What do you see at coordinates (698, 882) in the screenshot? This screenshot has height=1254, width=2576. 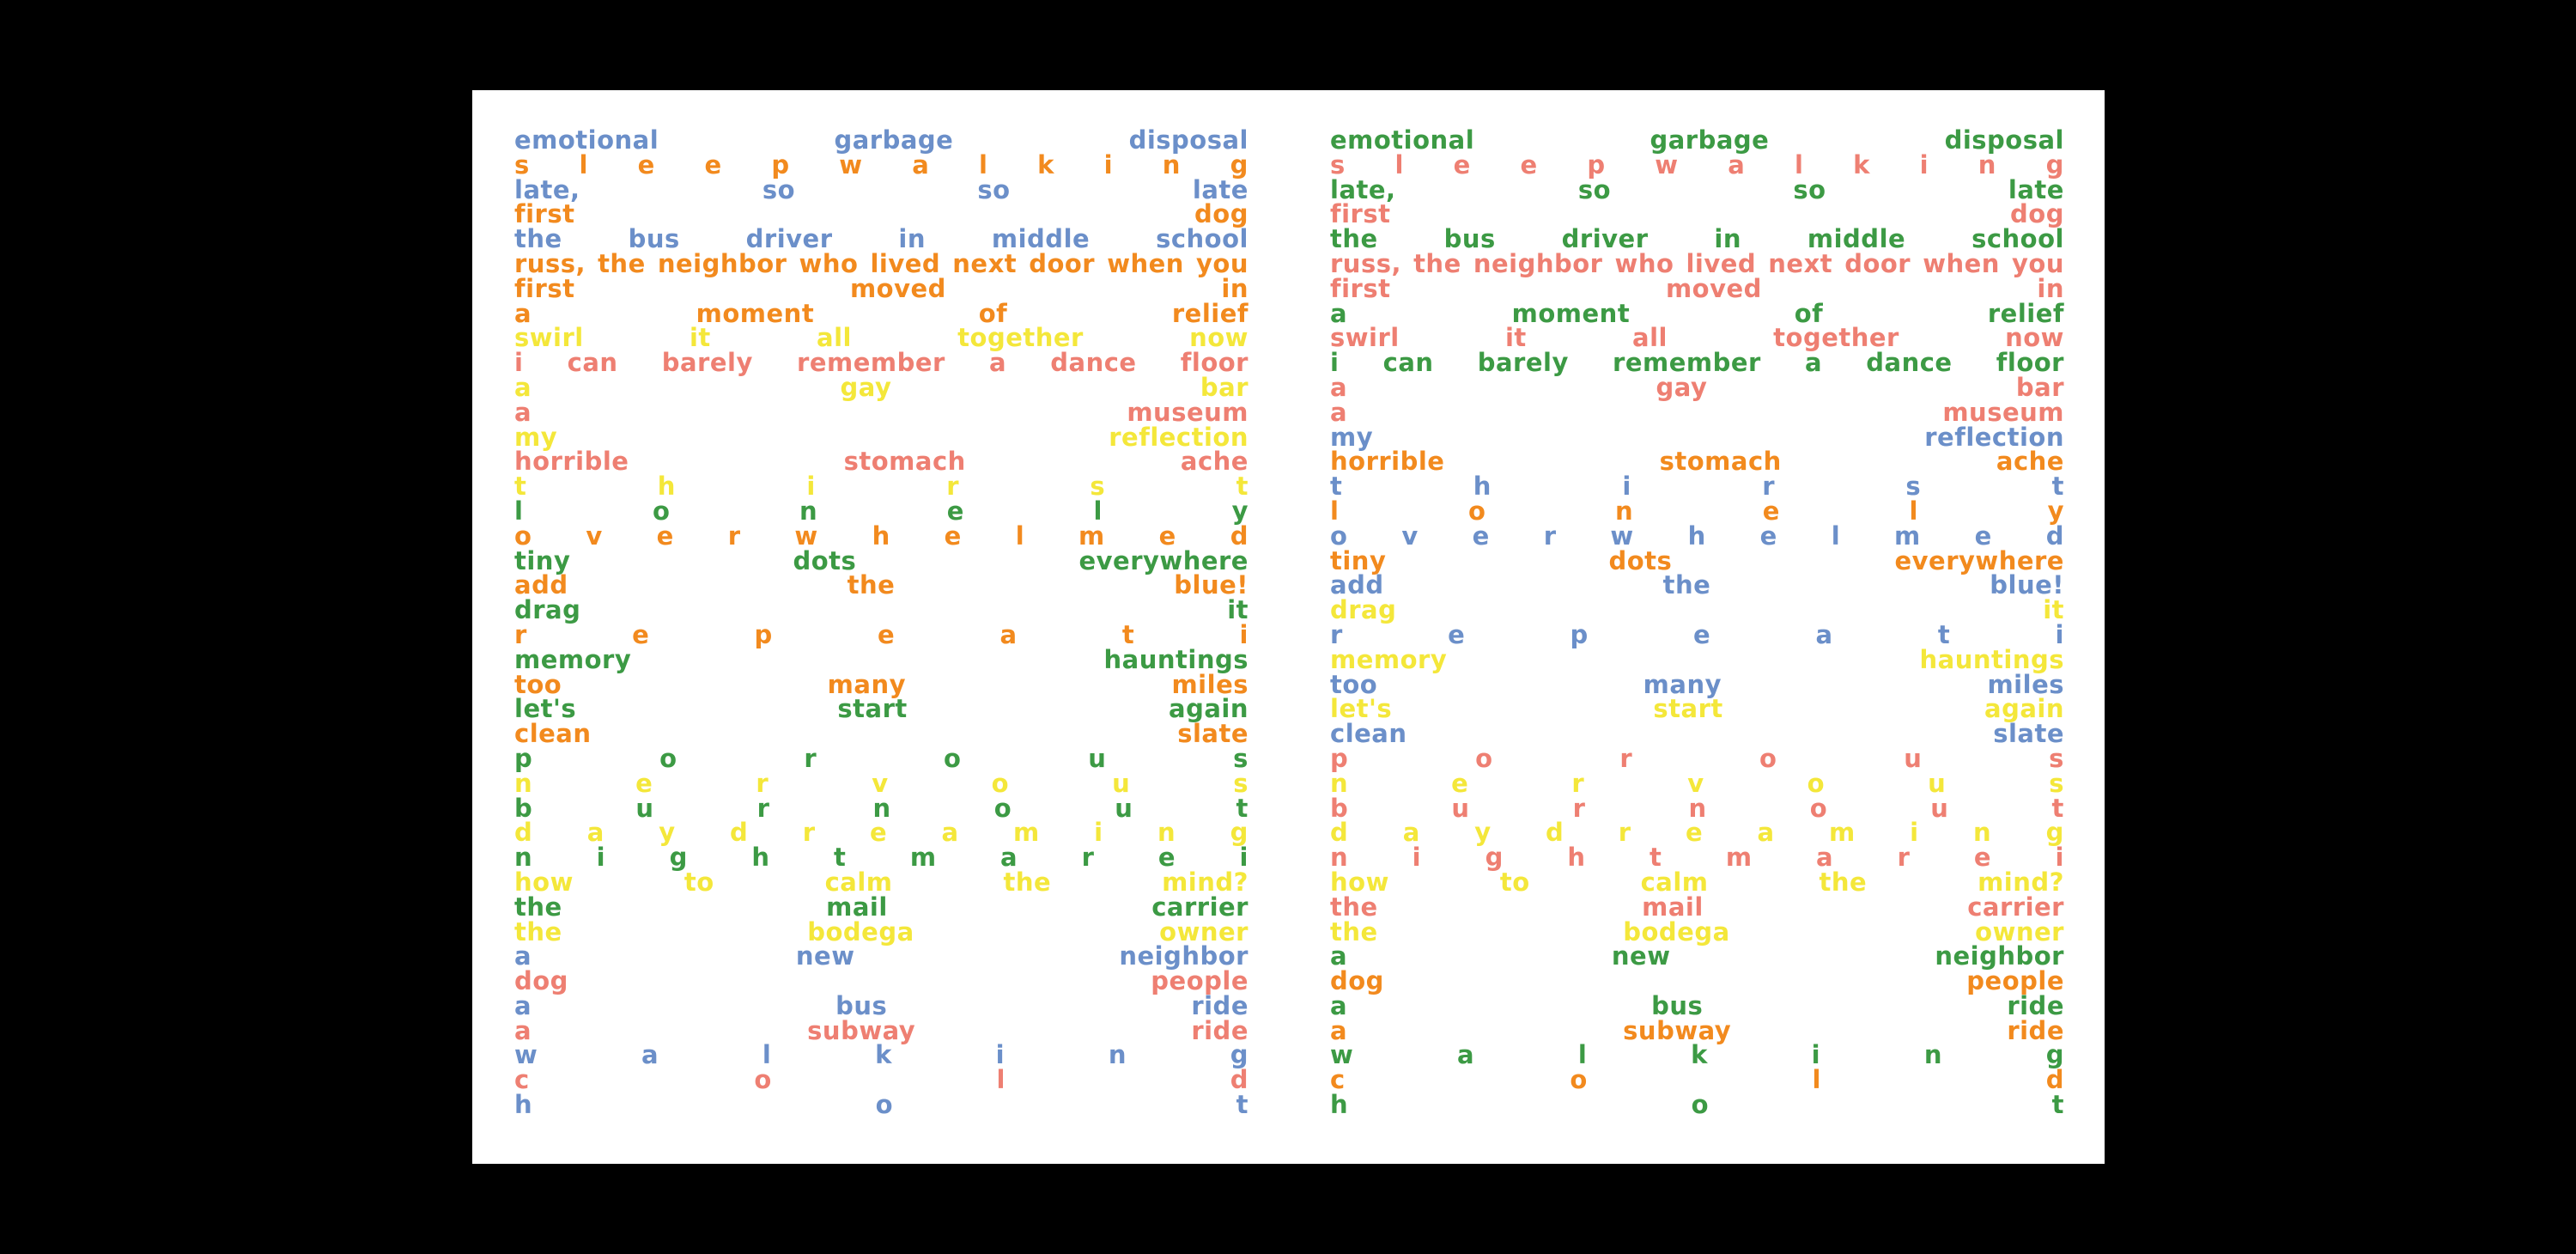 I see `poem-word: to` at bounding box center [698, 882].